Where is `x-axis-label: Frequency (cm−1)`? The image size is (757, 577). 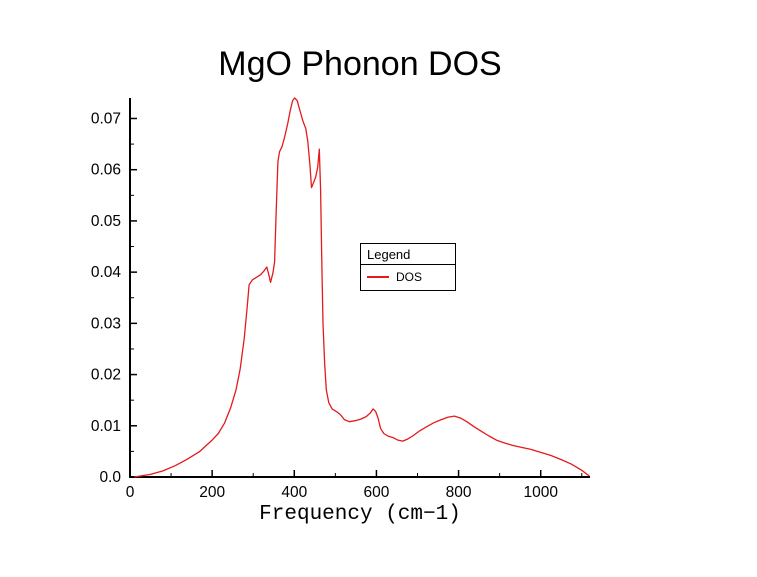
x-axis-label: Frequency (cm−1) is located at coordinates (360, 514).